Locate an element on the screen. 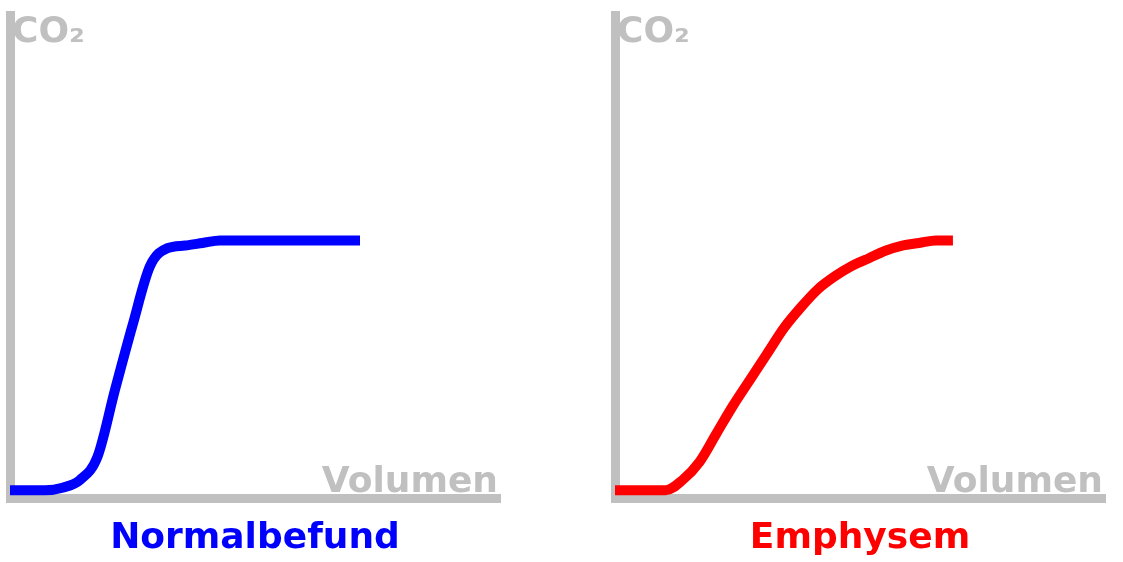 This screenshot has height=562, width=1123. text: Normalbefund is located at coordinates (255, 535).